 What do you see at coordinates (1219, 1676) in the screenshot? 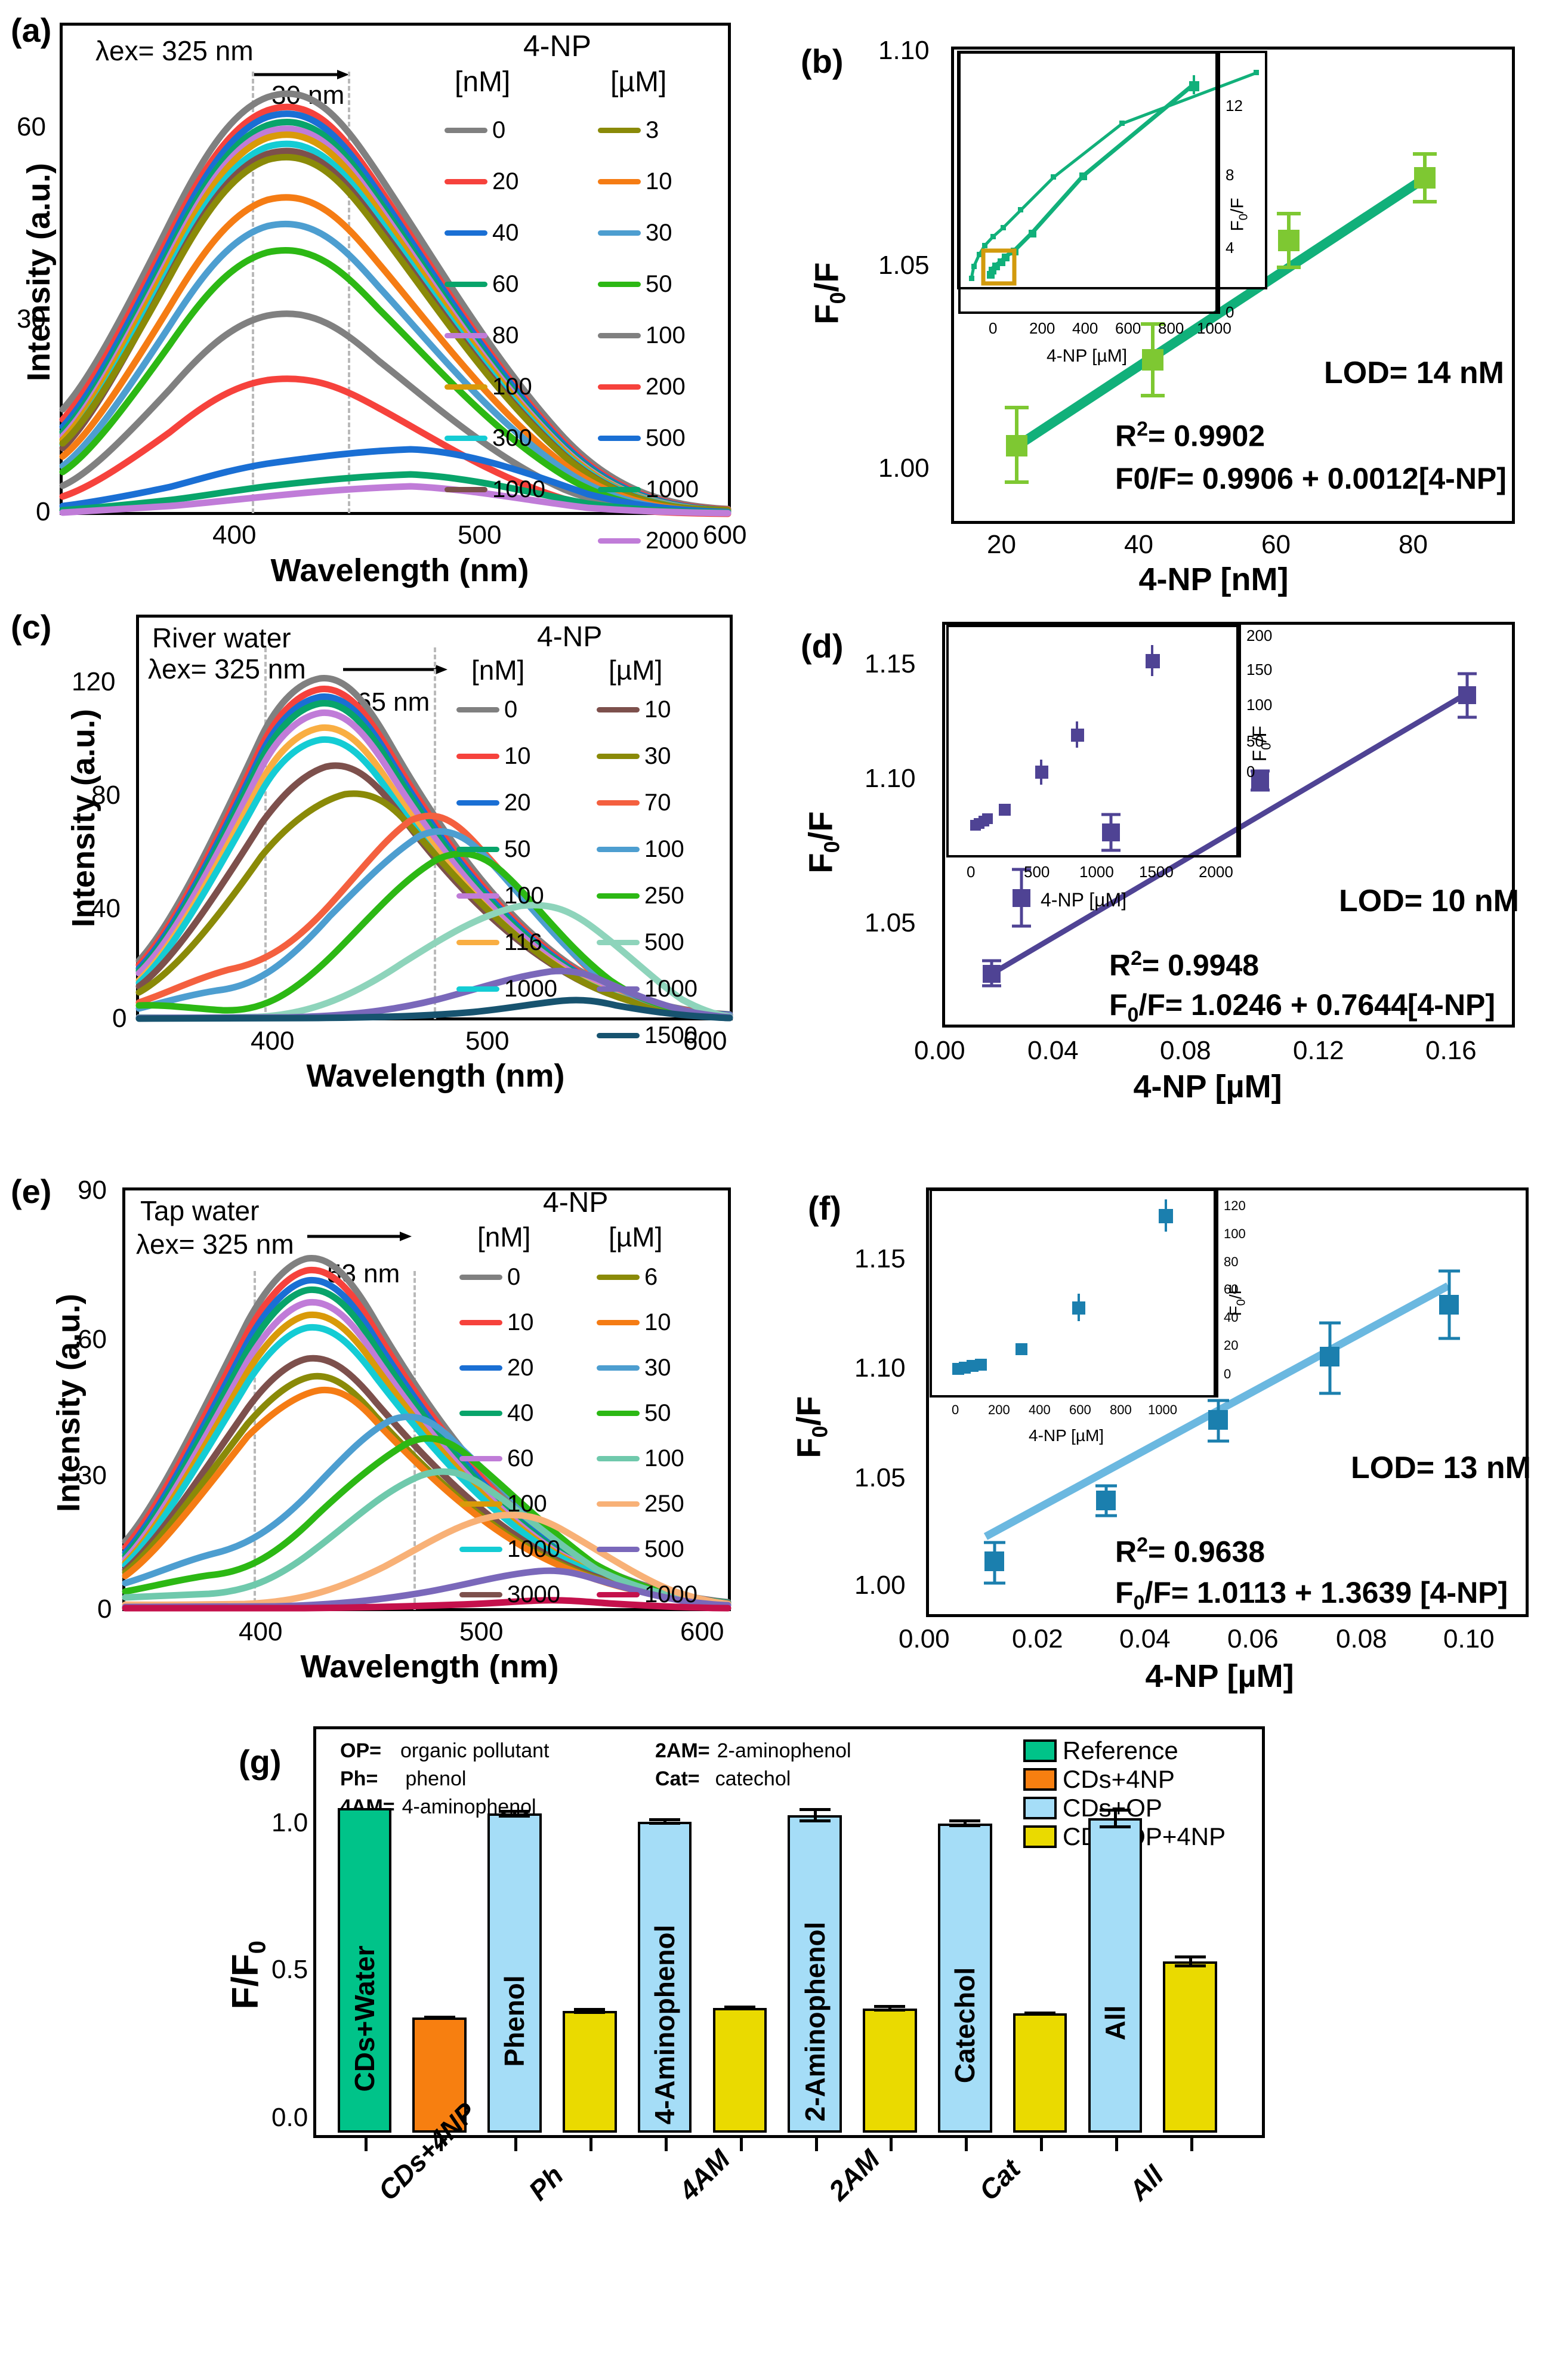
I see `panel-f-xaxis-title: 4-NP [µM]` at bounding box center [1219, 1676].